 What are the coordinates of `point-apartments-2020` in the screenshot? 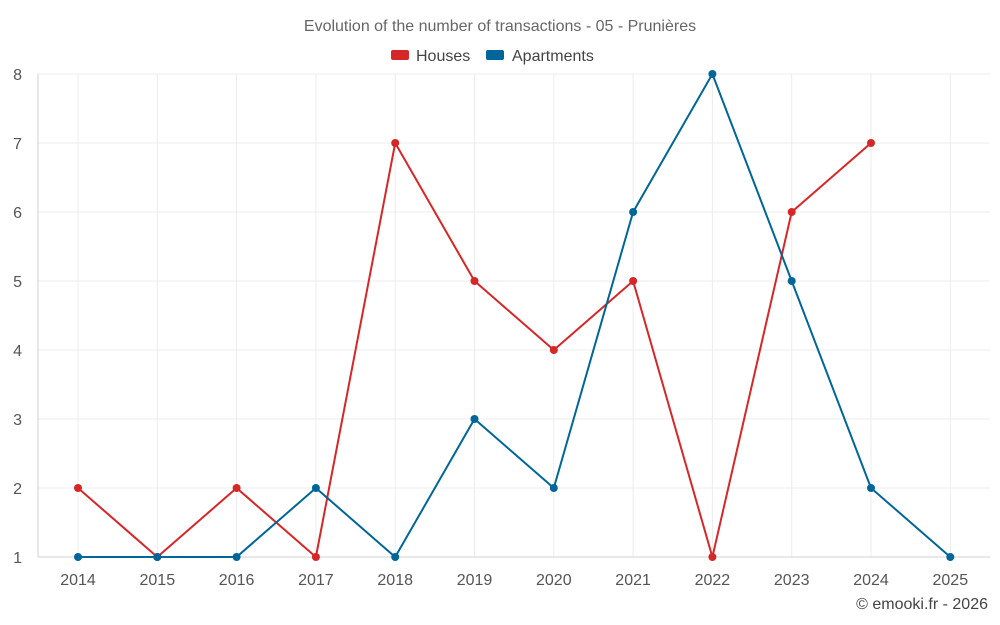 It's located at (553, 488).